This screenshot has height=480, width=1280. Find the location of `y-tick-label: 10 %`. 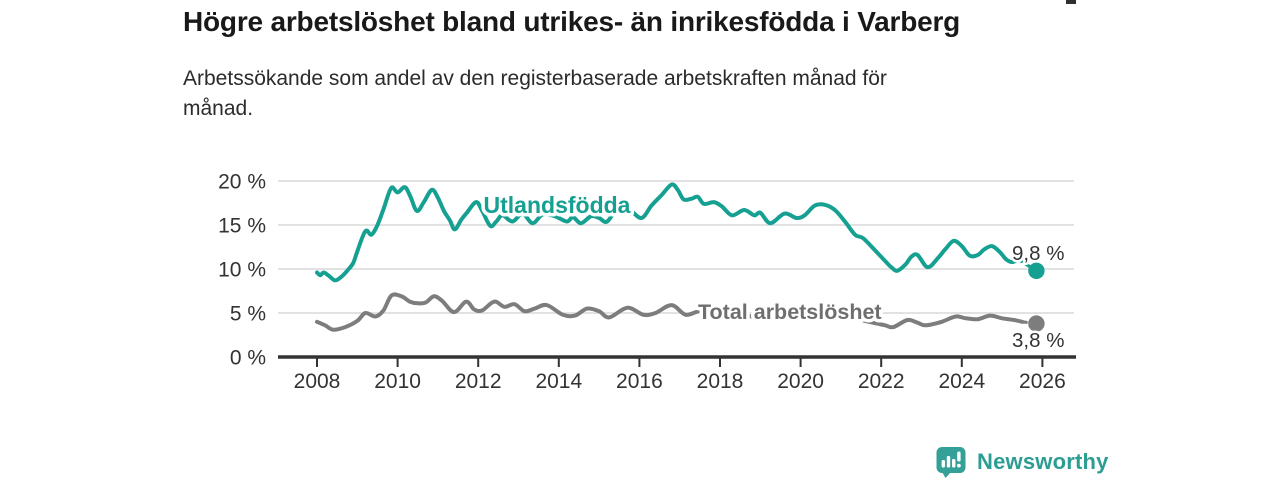

y-tick-label: 10 % is located at coordinates (242, 270).